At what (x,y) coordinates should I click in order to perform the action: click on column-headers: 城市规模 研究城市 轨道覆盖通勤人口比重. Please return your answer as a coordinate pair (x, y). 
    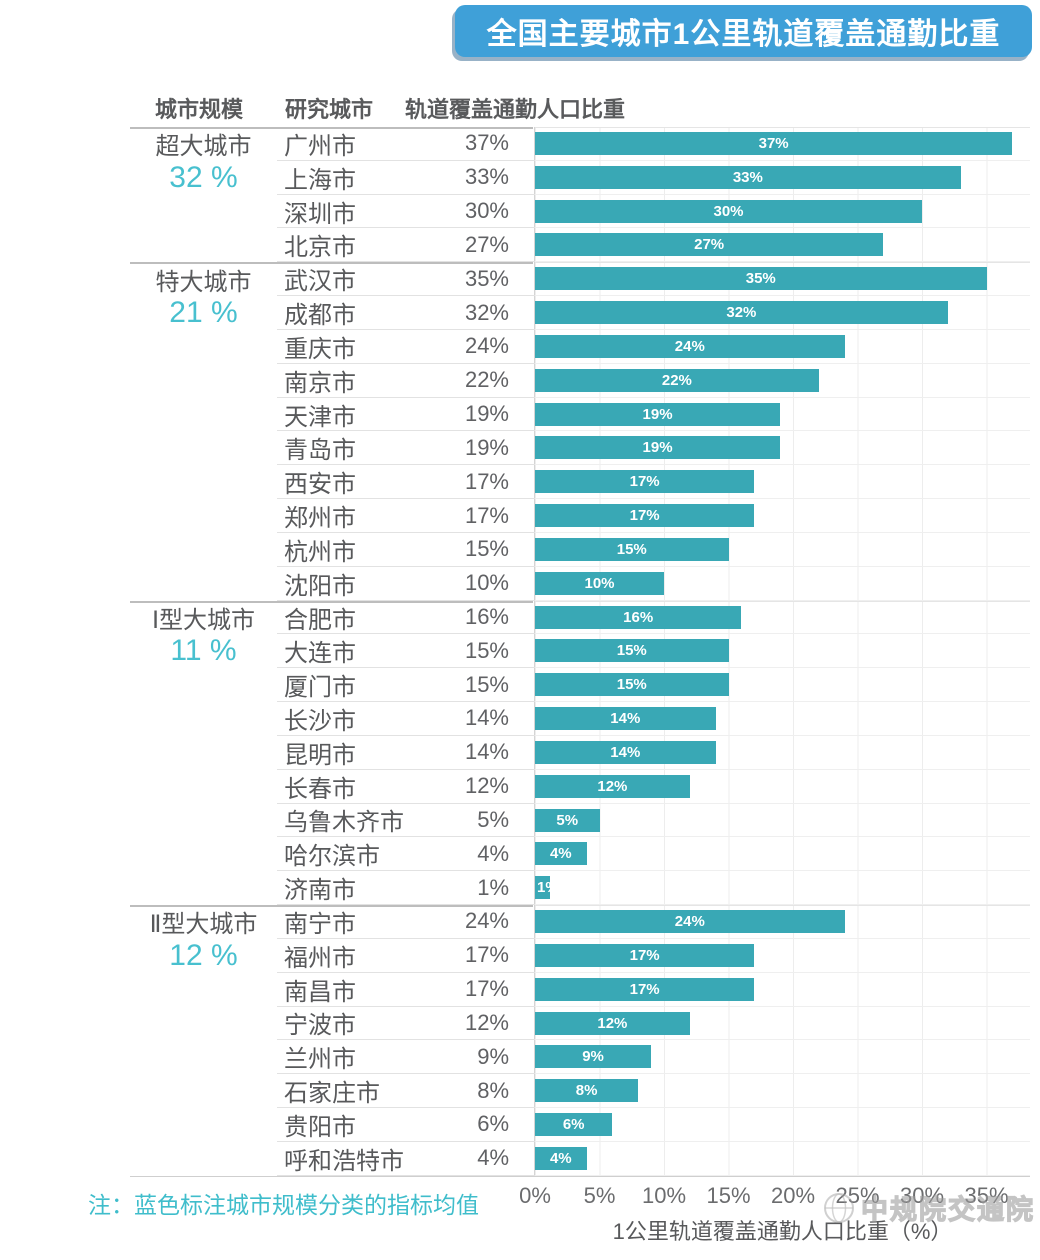
    Looking at the image, I should click on (580, 107).